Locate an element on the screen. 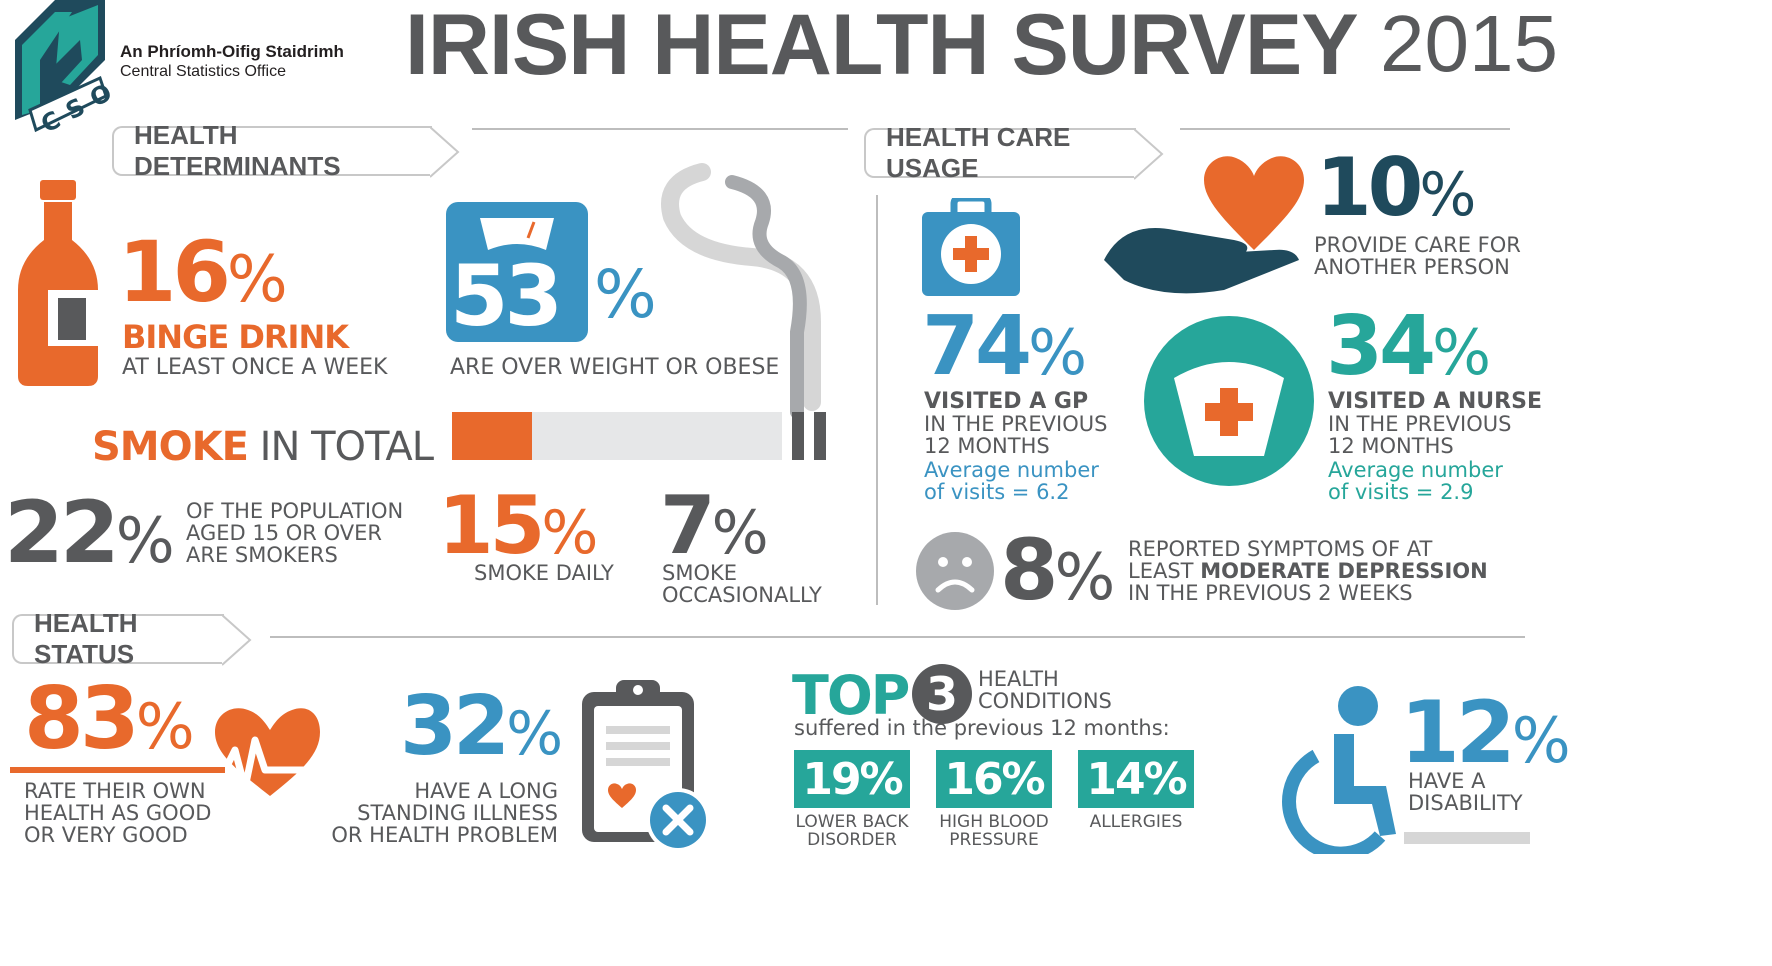 The width and height of the screenshot is (1772, 966). sad-face-icon is located at coordinates (955, 571).